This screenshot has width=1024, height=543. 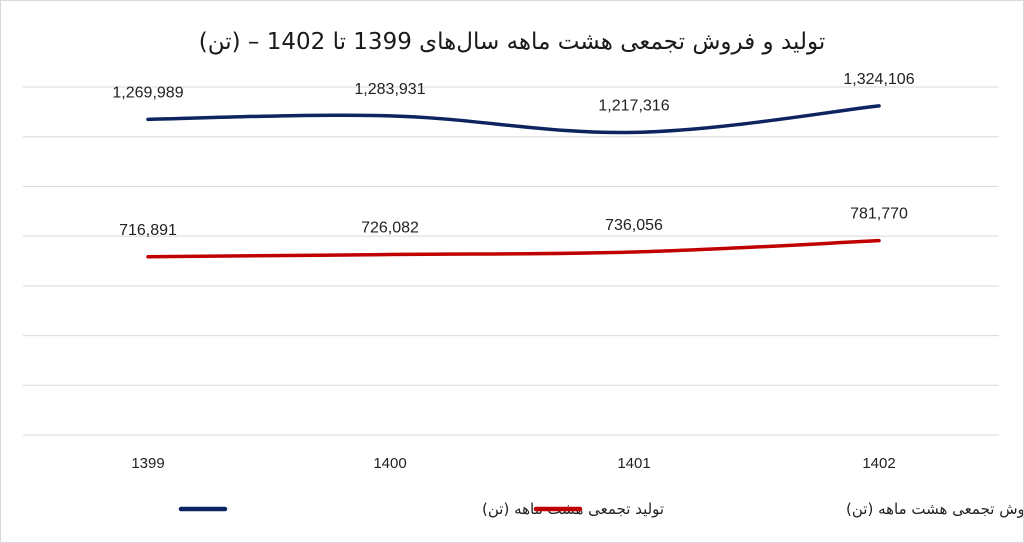 What do you see at coordinates (633, 463) in the screenshot?
I see `x-tick-label-1401: 1401` at bounding box center [633, 463].